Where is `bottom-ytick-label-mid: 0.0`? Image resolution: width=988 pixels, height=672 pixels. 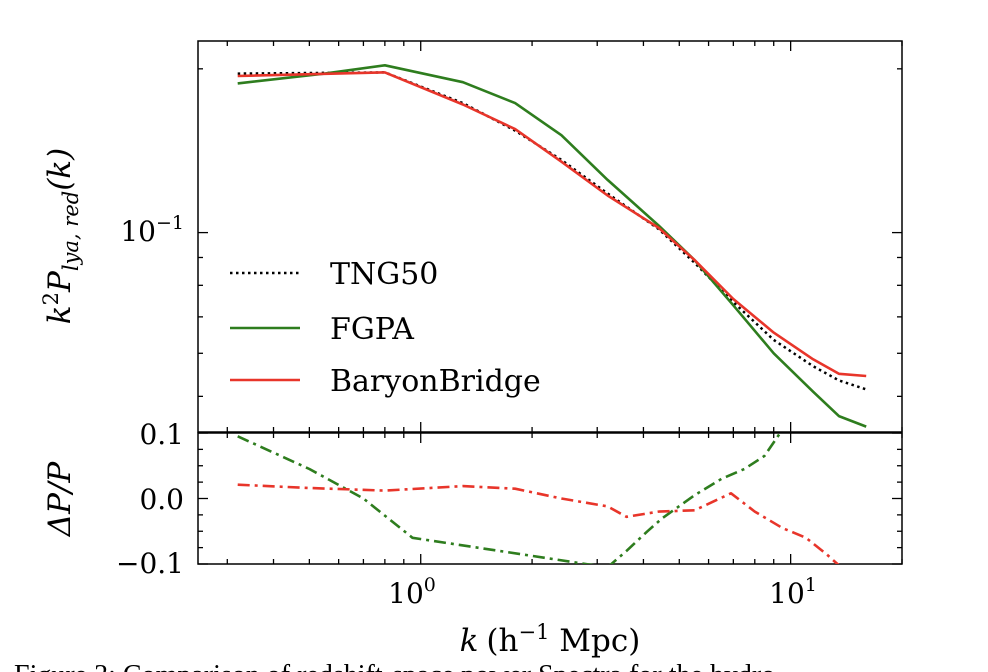
bottom-ytick-label-mid: 0.0 is located at coordinates (161, 499).